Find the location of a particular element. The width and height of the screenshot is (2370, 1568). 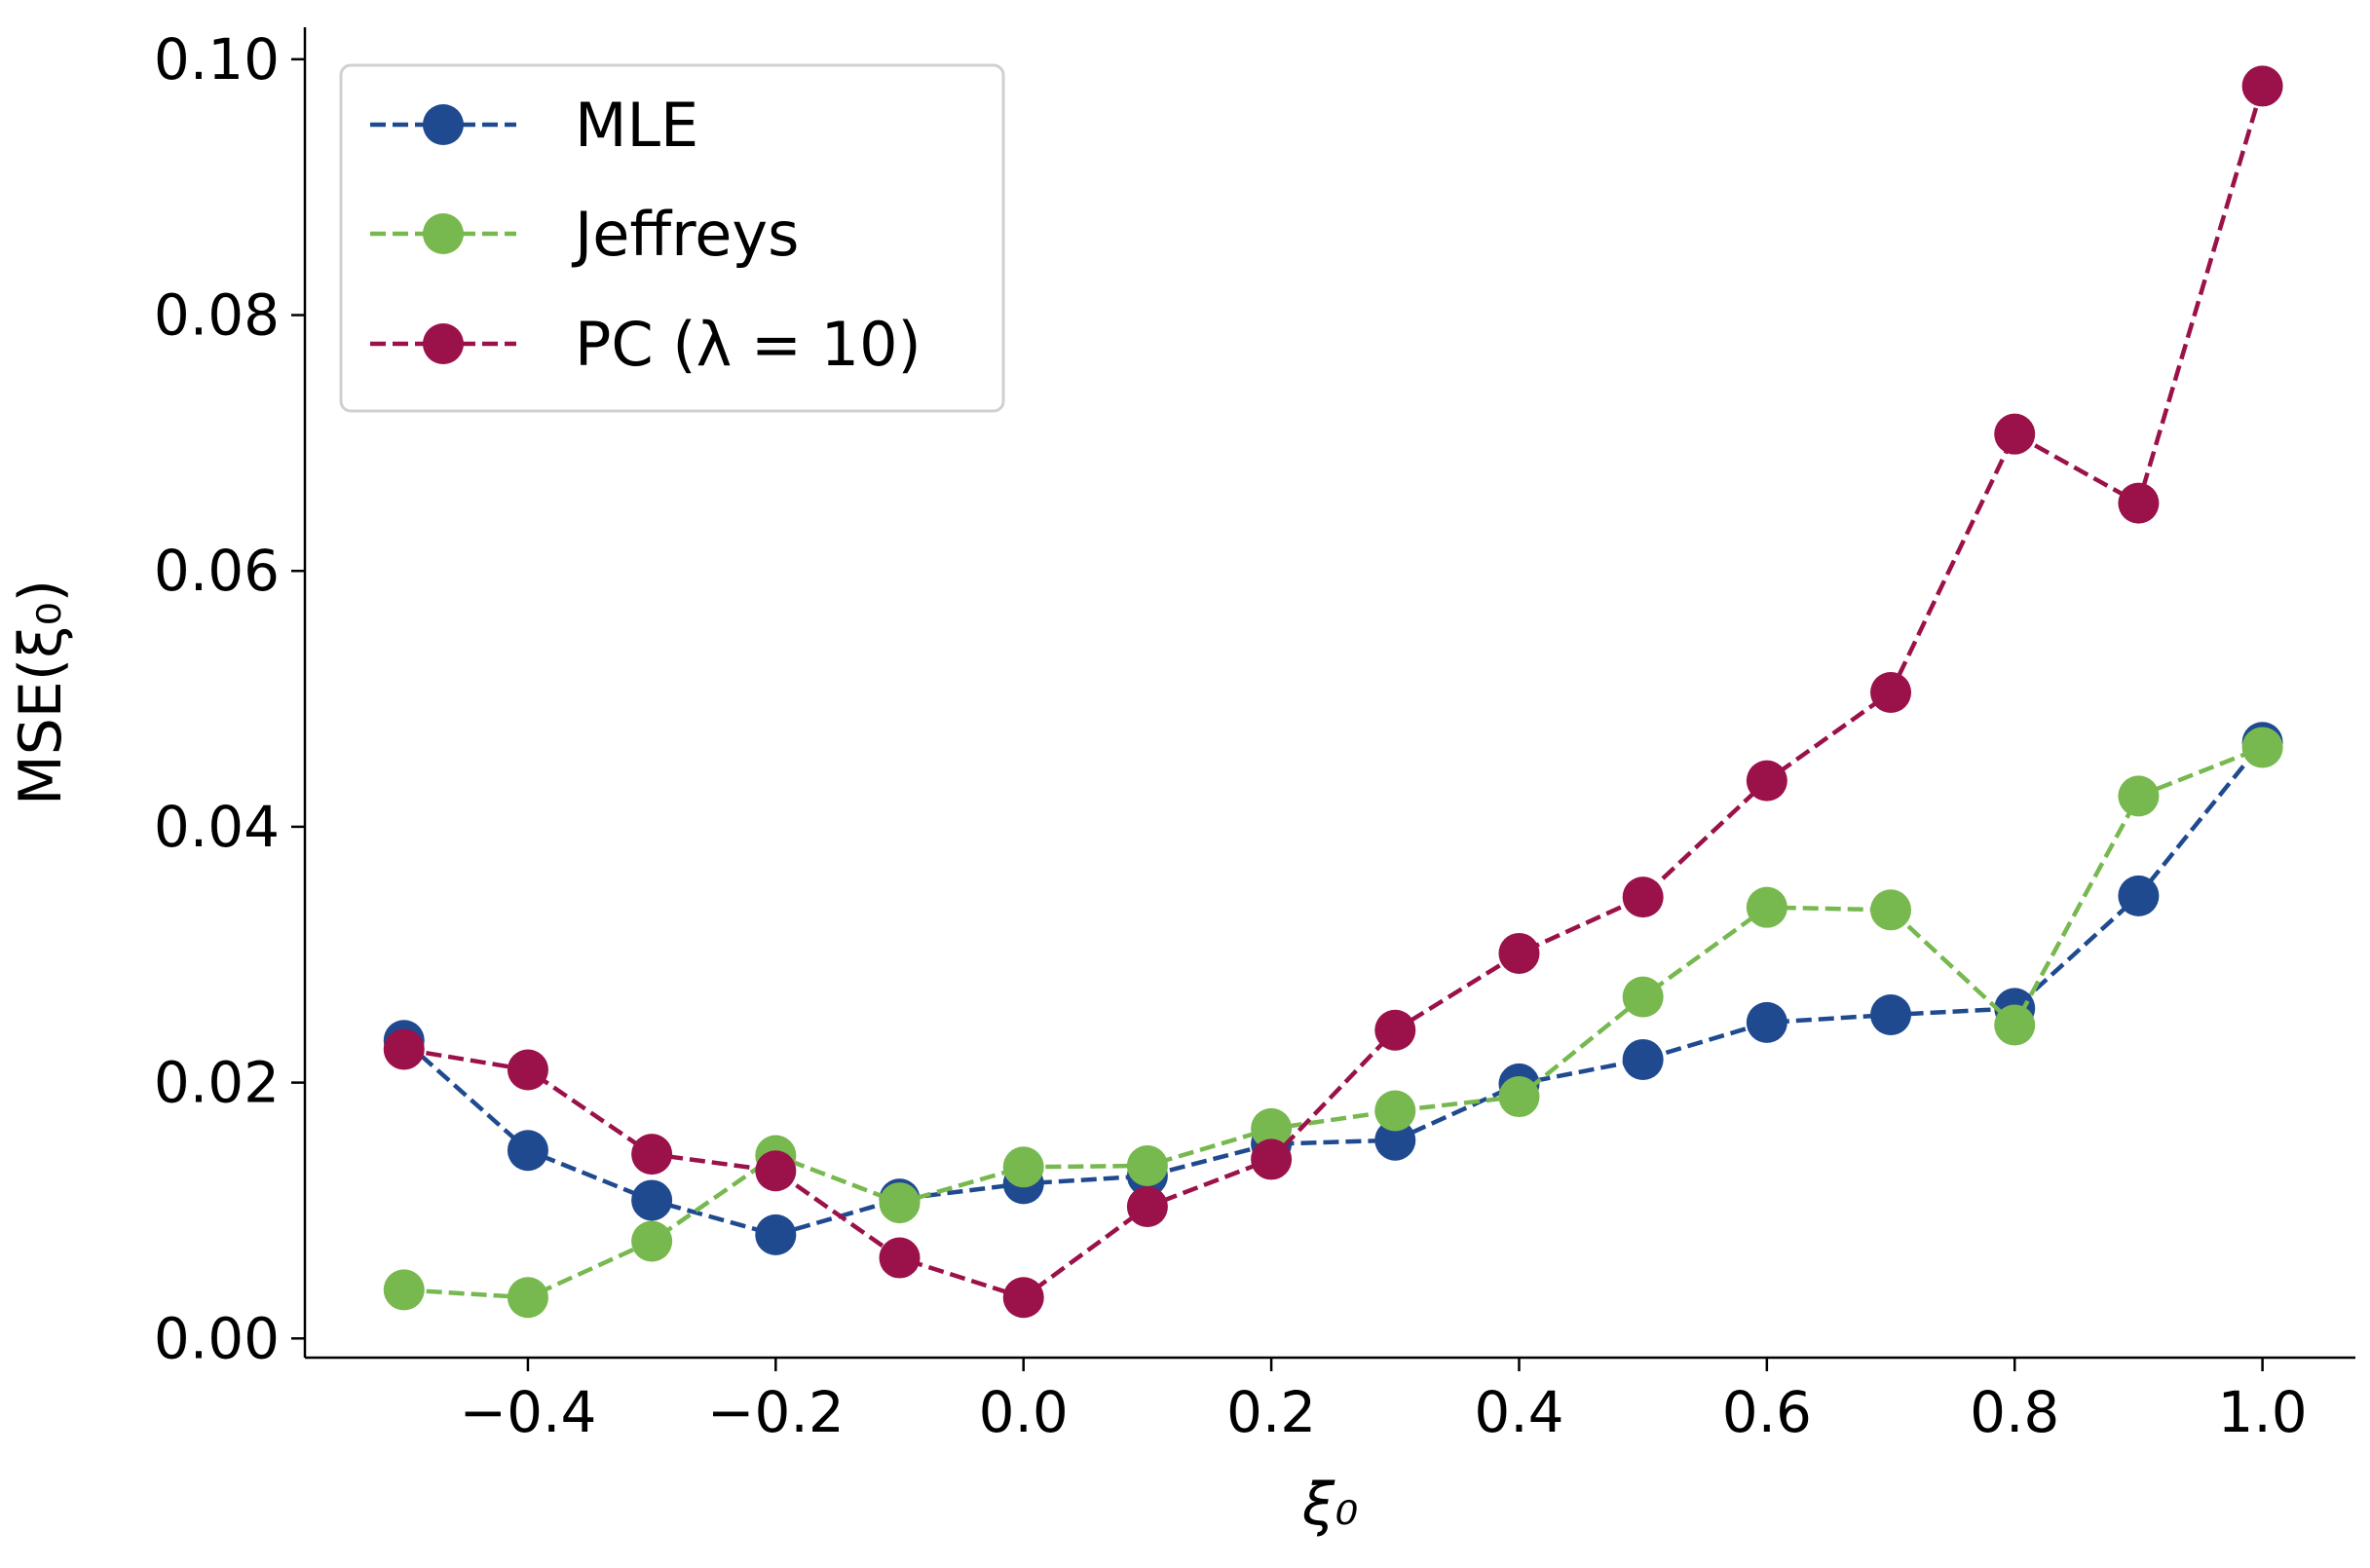

x-axis-label: ξ₀ is located at coordinates (1330, 1505).